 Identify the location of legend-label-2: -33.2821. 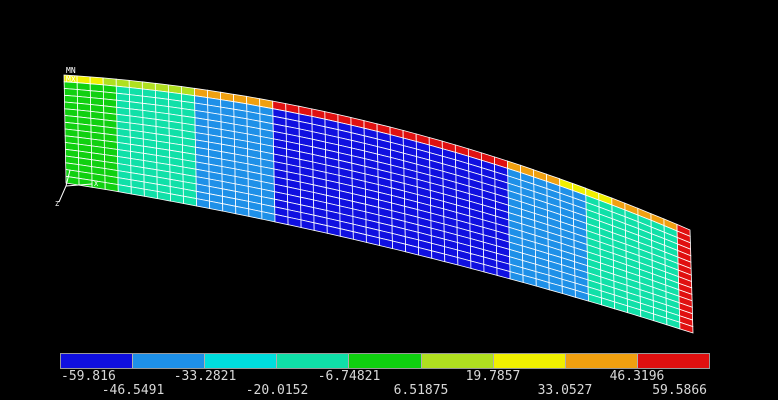
(205, 376).